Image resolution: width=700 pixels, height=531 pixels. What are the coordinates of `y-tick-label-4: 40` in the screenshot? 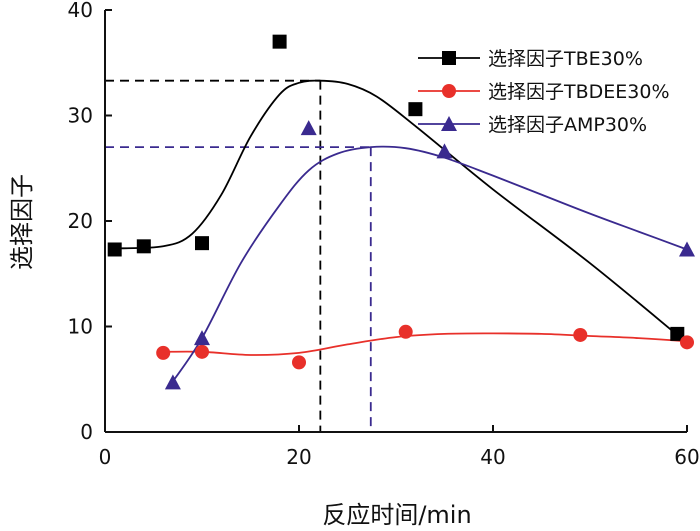 It's located at (80, 11).